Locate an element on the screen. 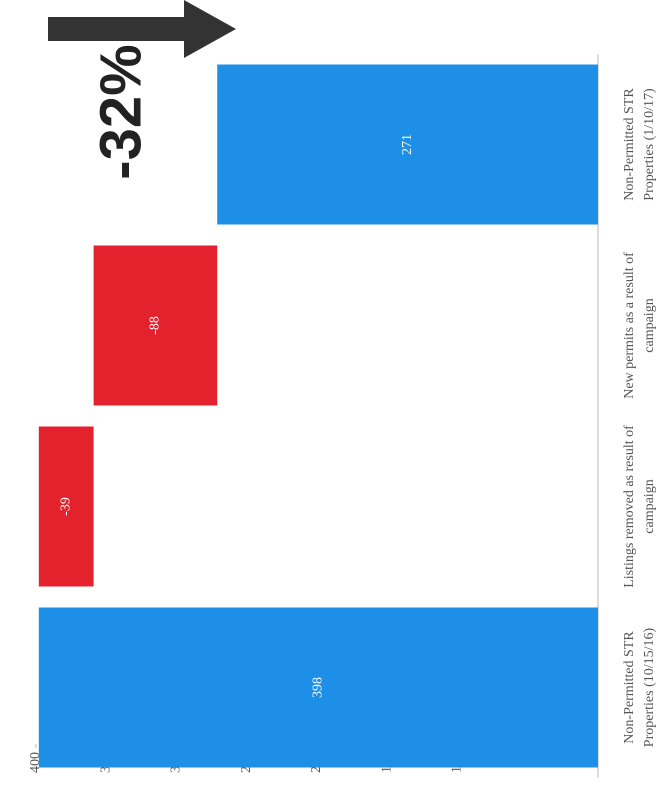 This screenshot has height=792, width=671. arrow-body is located at coordinates (118, 29).